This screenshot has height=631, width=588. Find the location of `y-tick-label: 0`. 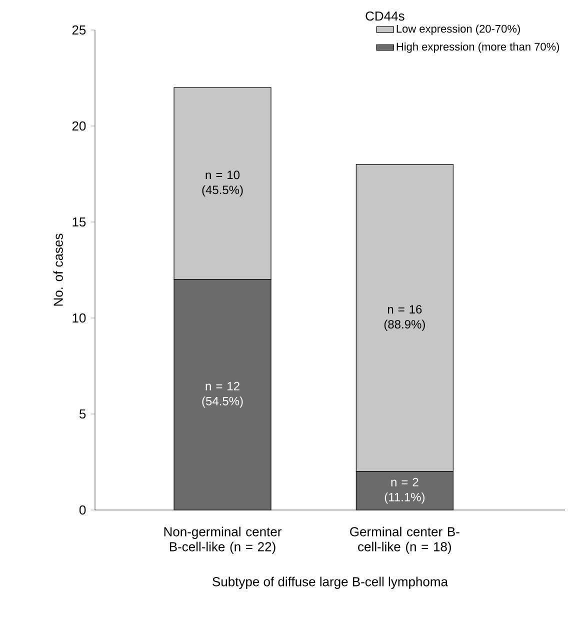

y-tick-label: 0 is located at coordinates (82, 510).